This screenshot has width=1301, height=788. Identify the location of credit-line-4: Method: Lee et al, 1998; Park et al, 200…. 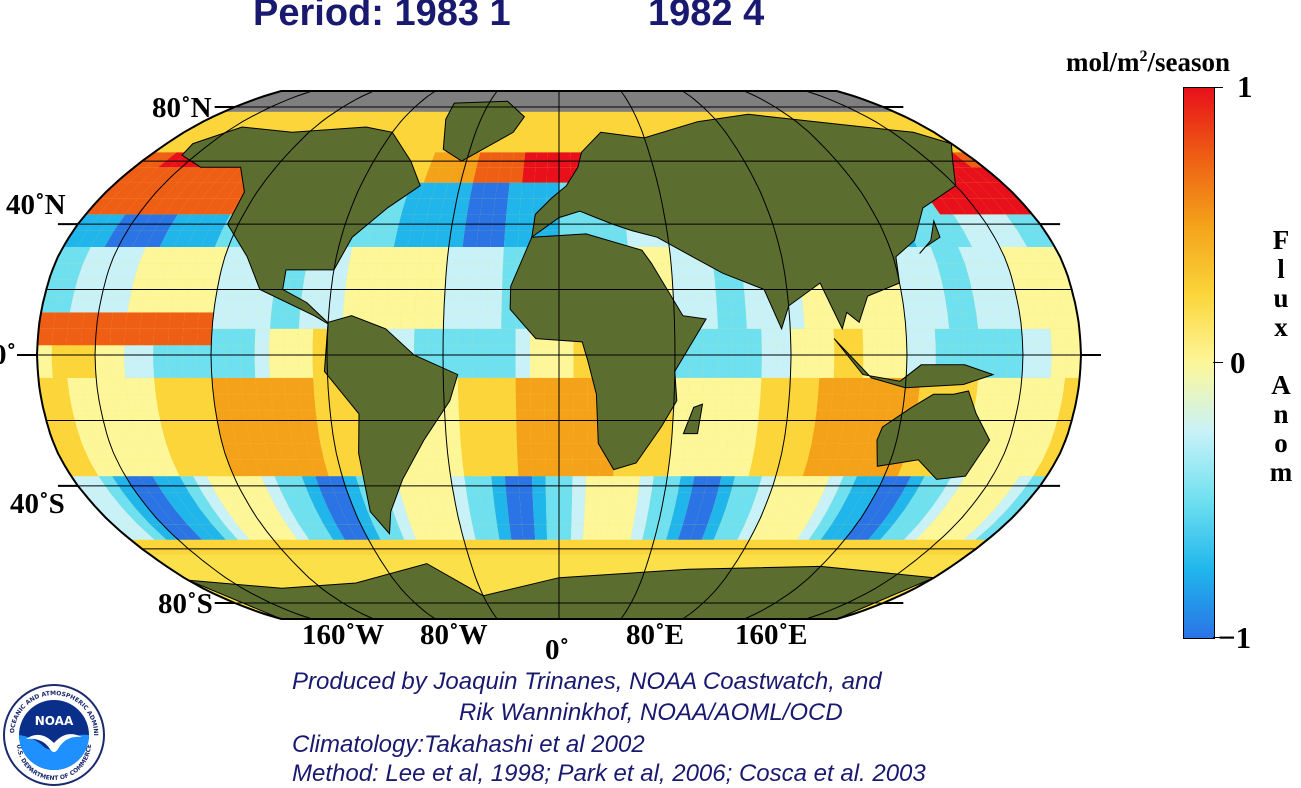
(609, 773).